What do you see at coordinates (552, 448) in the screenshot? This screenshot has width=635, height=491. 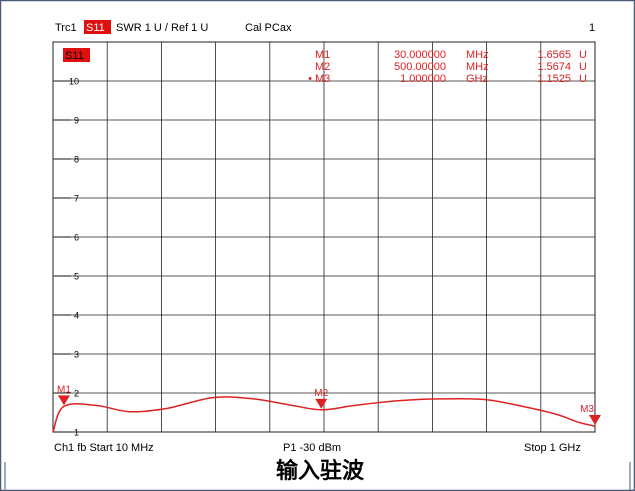 I see `footer-stop: Stop 1 GHz` at bounding box center [552, 448].